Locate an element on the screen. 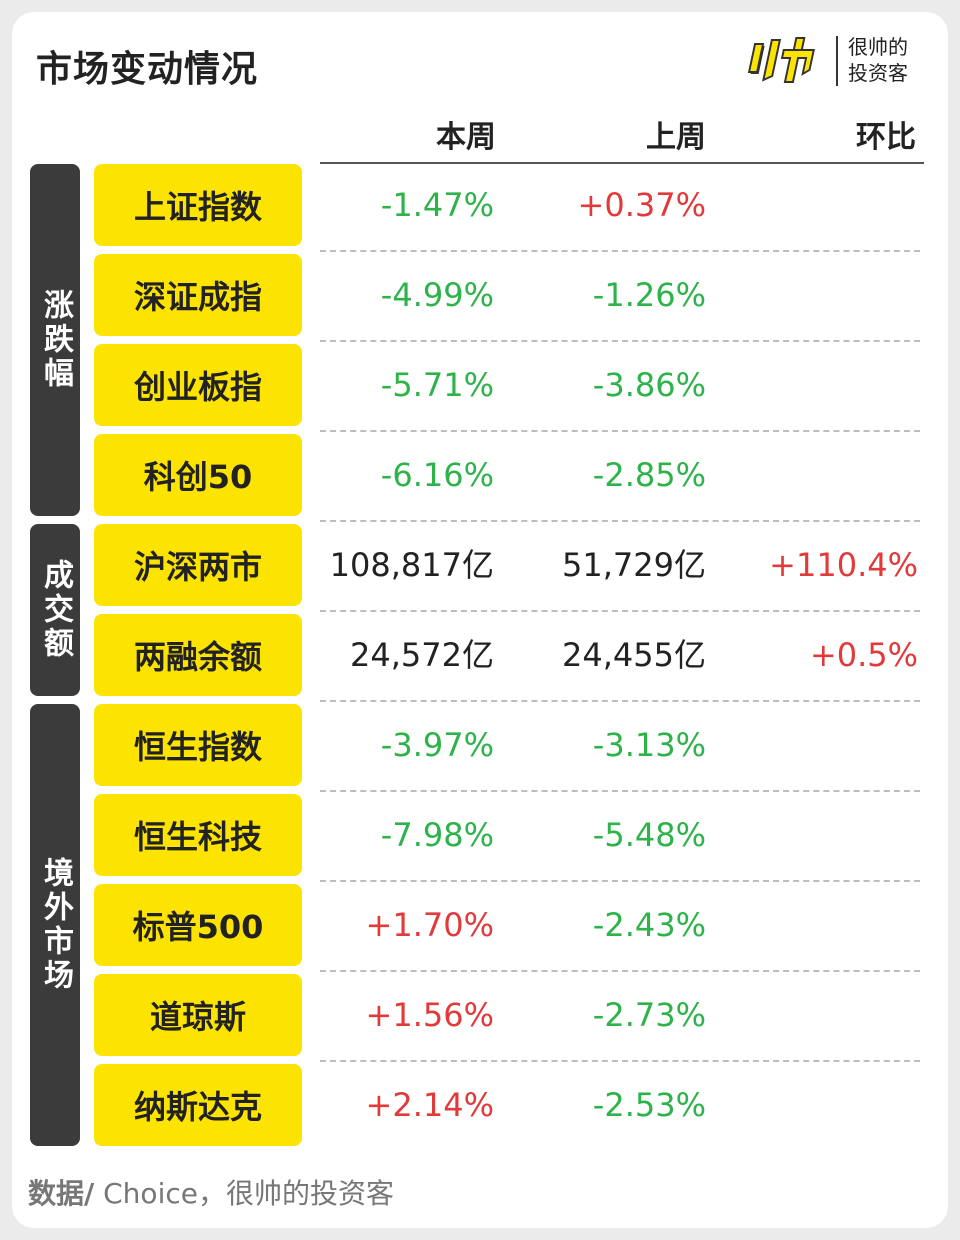  cell-last-week: -3.86% is located at coordinates (649, 385).